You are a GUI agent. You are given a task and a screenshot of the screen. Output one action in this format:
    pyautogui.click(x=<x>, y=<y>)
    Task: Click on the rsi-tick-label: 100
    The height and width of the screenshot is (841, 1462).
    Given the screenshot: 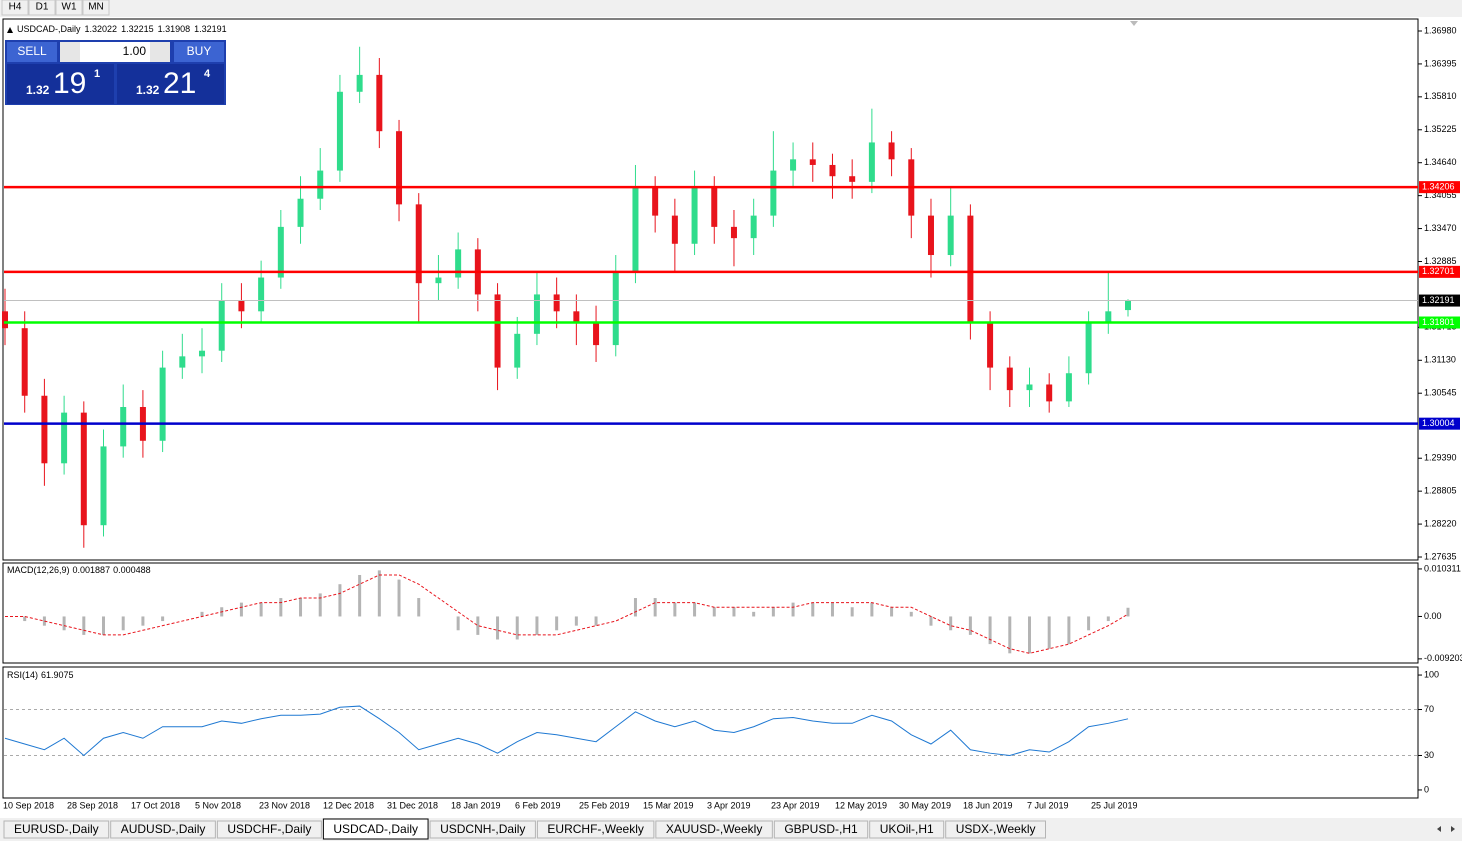 What is the action you would take?
    pyautogui.click(x=1431, y=674)
    